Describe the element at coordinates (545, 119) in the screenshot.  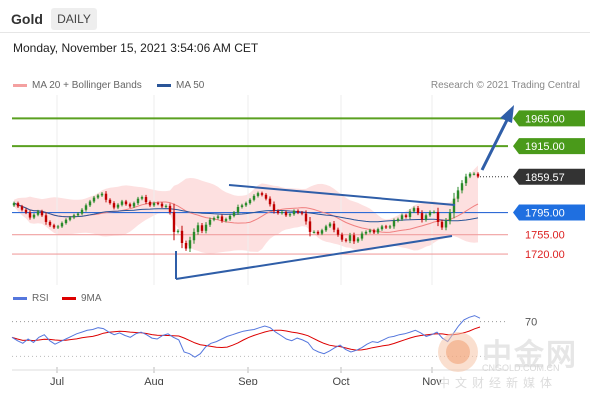
I see `price-label-text: 1965.00` at that location.